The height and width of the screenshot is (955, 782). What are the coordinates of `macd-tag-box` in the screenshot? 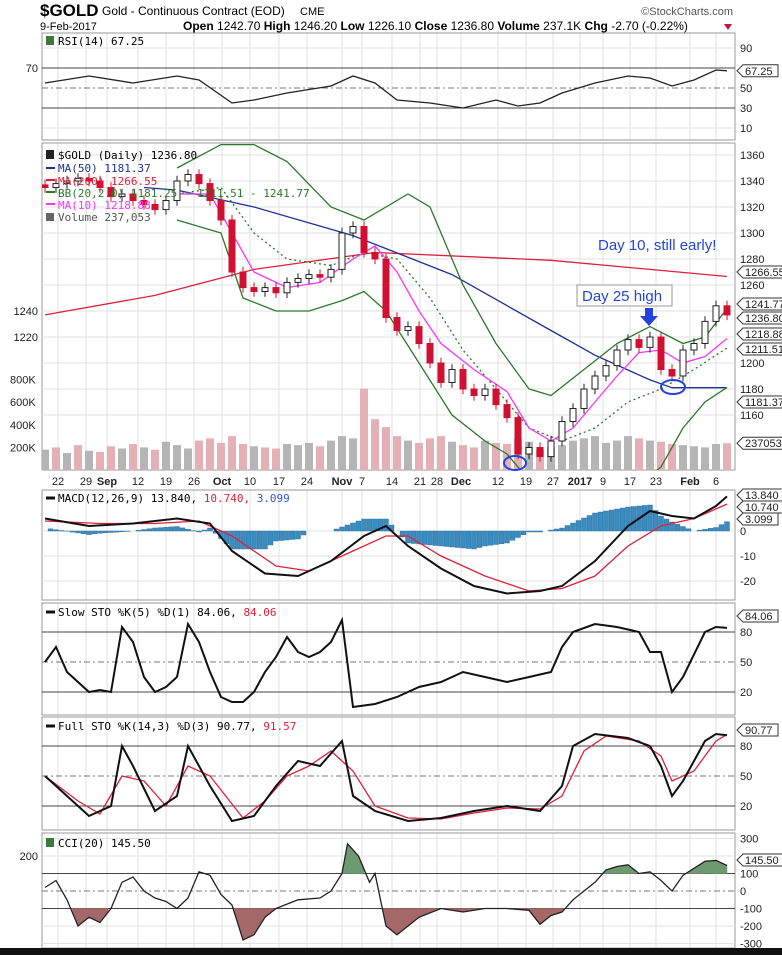 It's located at (759, 495).